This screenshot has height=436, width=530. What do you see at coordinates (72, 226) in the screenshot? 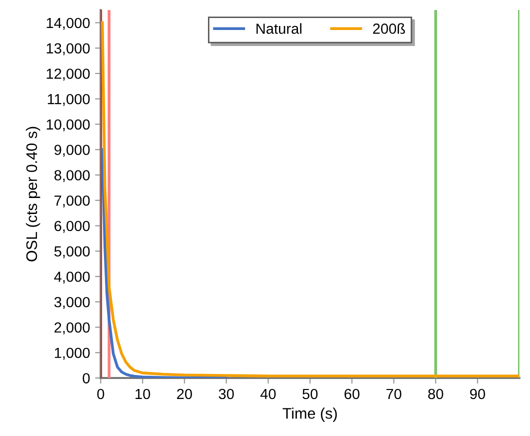
I see `y-tick-label: 6,000` at bounding box center [72, 226].